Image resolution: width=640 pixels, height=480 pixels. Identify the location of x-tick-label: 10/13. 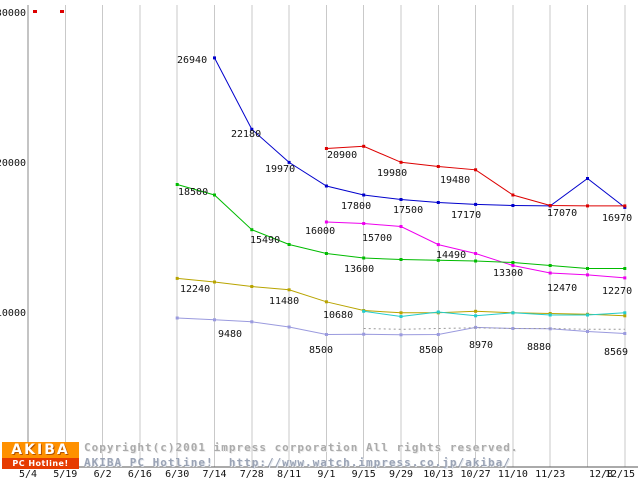
(438, 474).